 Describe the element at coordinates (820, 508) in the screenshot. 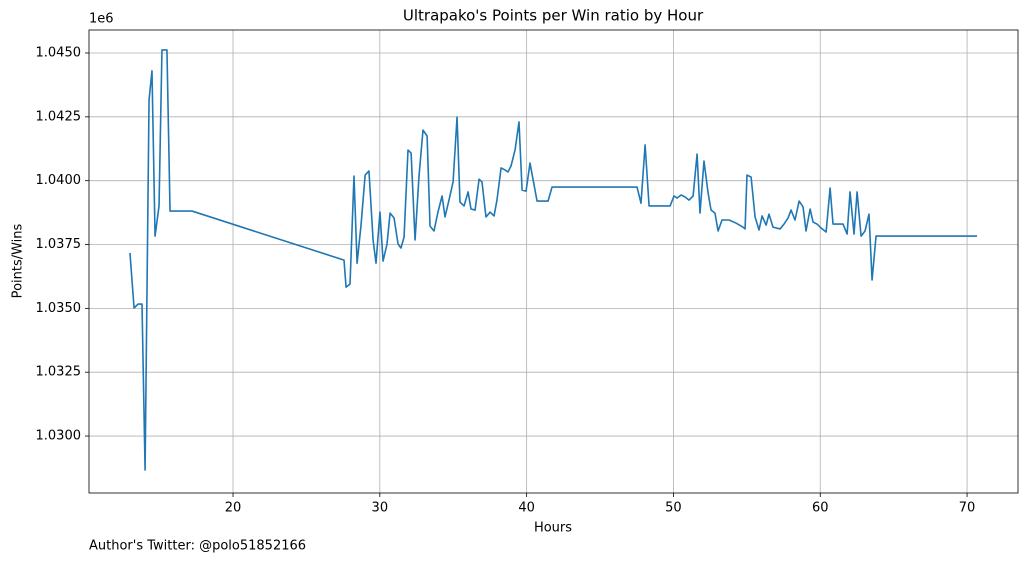

I see `x-tick-label: 60` at that location.